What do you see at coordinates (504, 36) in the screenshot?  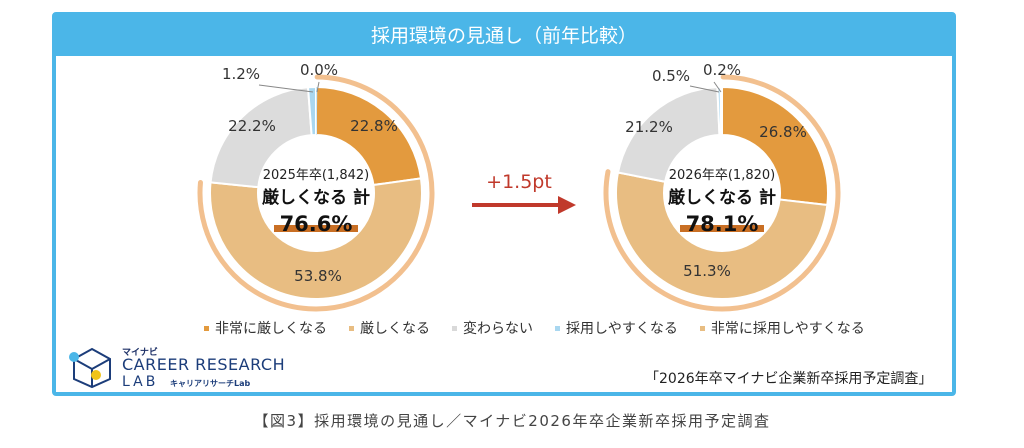 I see `chart-title: 採用環境の見通し（前年比較）` at bounding box center [504, 36].